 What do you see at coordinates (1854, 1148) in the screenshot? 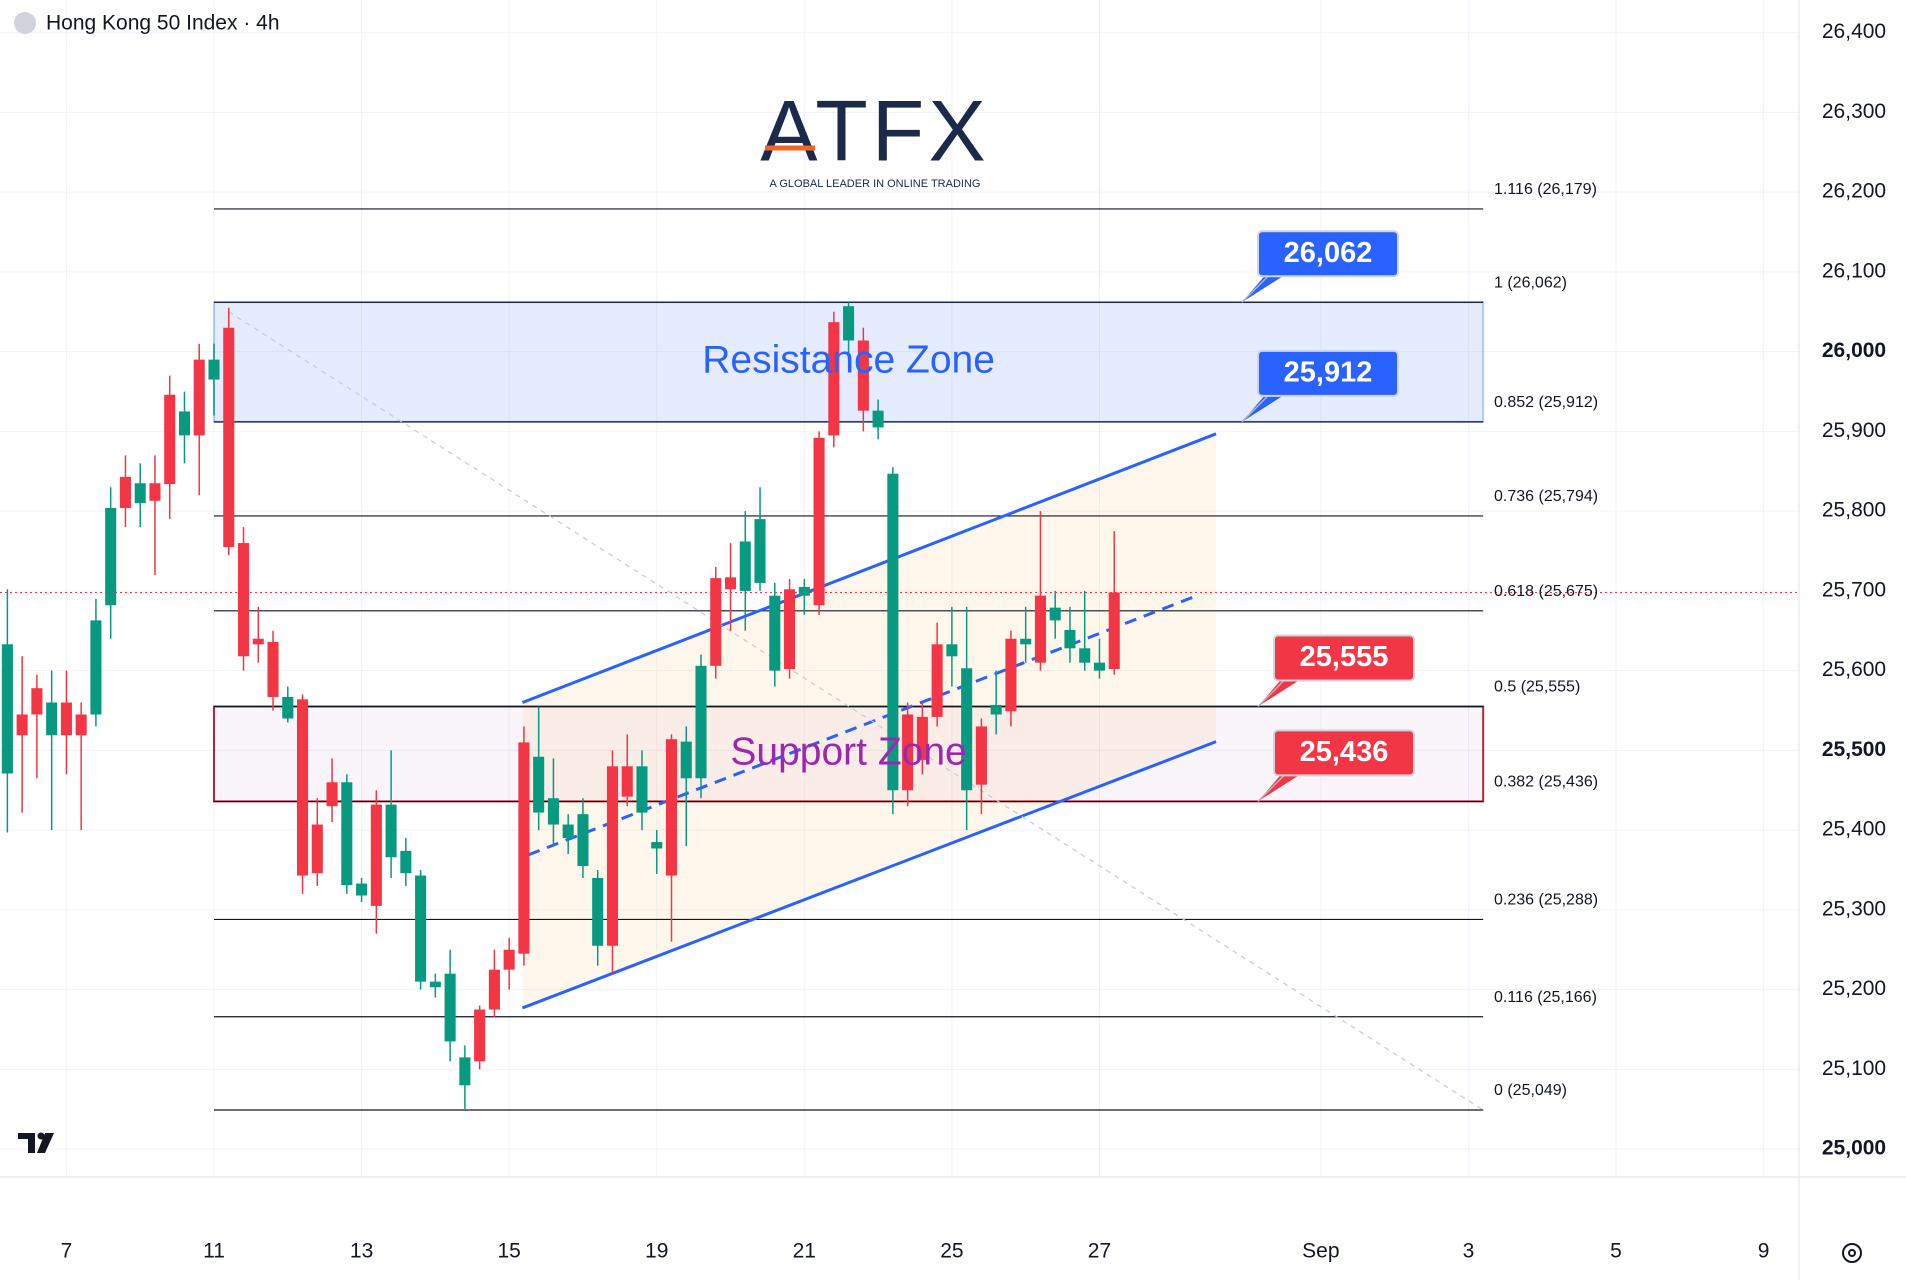
I see `y-tick-label: 25,000` at bounding box center [1854, 1148].